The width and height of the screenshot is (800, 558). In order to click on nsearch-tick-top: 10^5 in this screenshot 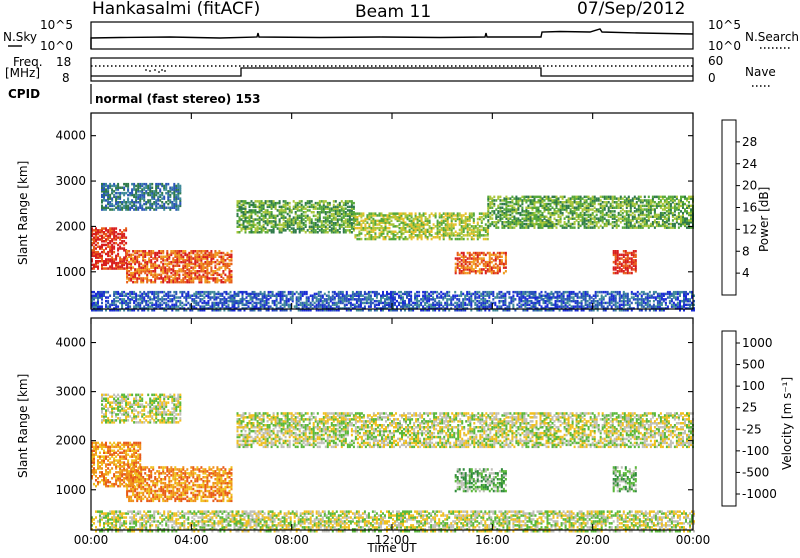, I will do `click(724, 25)`.